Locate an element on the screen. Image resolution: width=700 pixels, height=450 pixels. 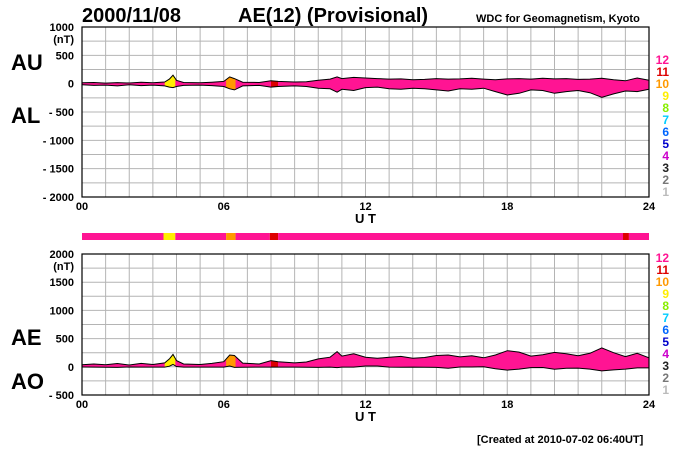
series-label-ae: AE is located at coordinates (26, 337).